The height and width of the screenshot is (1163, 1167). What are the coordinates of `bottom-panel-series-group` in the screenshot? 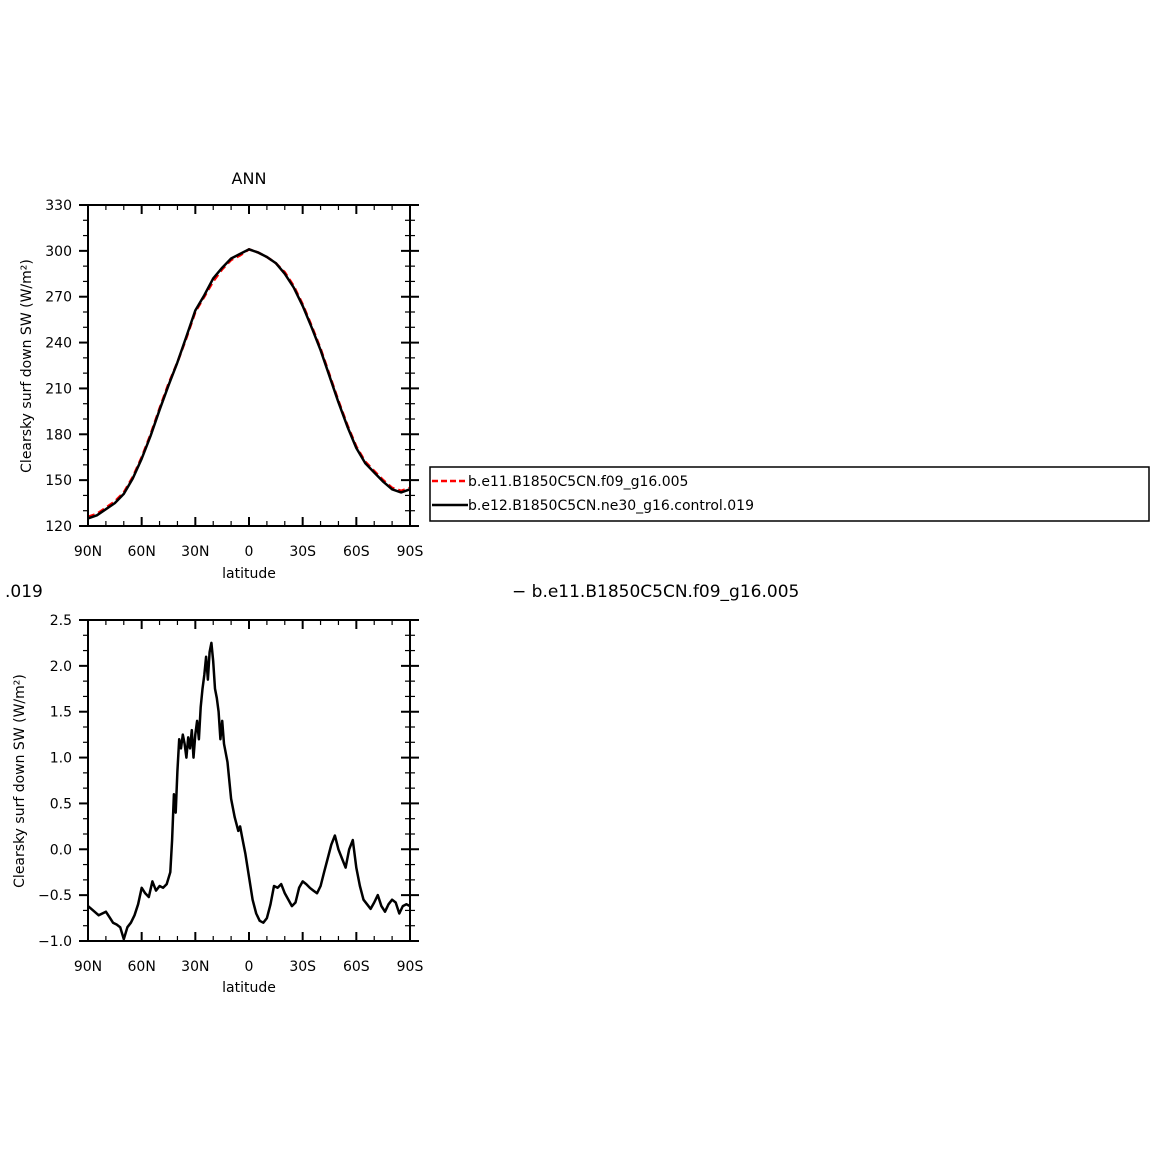 It's located at (249, 791).